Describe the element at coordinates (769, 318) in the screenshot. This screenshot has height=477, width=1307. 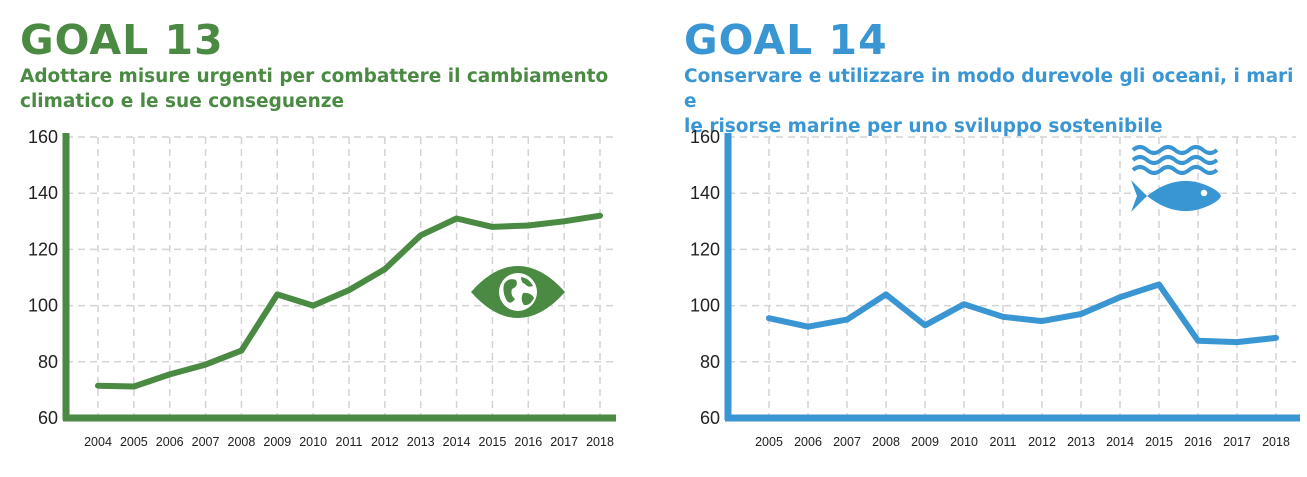
I see `goal14-point-2005` at that location.